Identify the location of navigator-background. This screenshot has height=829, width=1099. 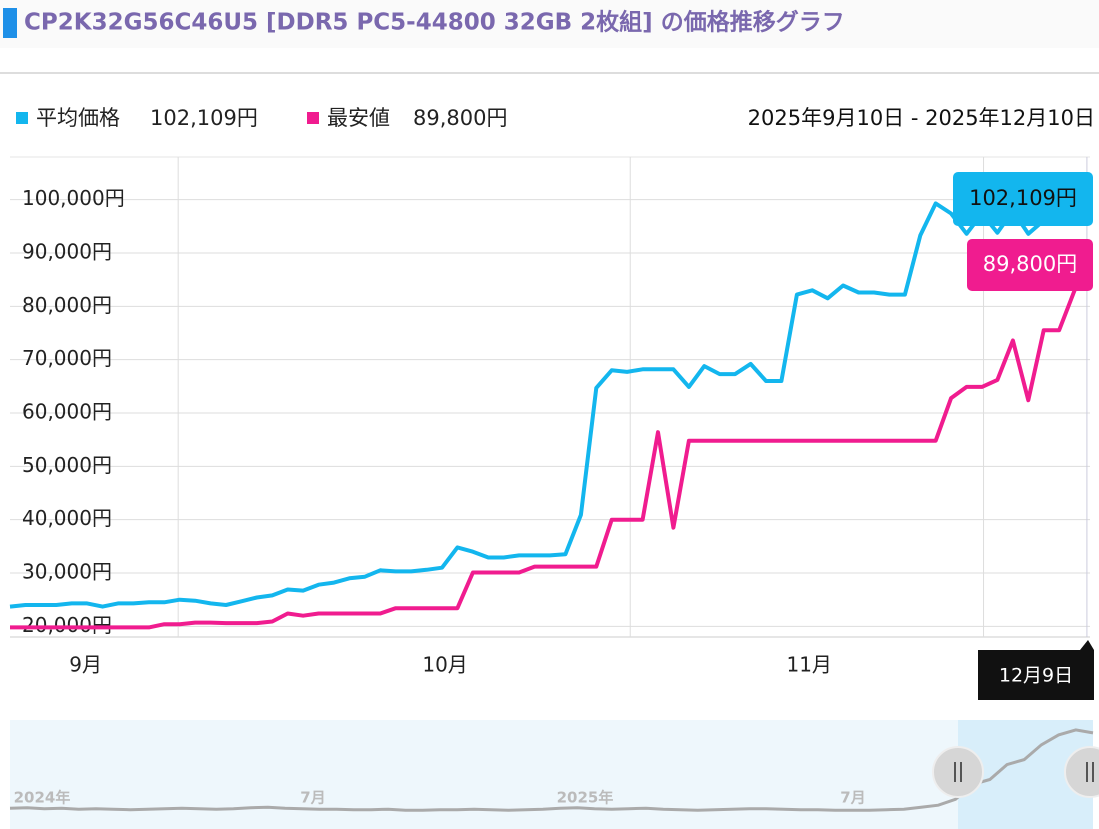
(551, 774).